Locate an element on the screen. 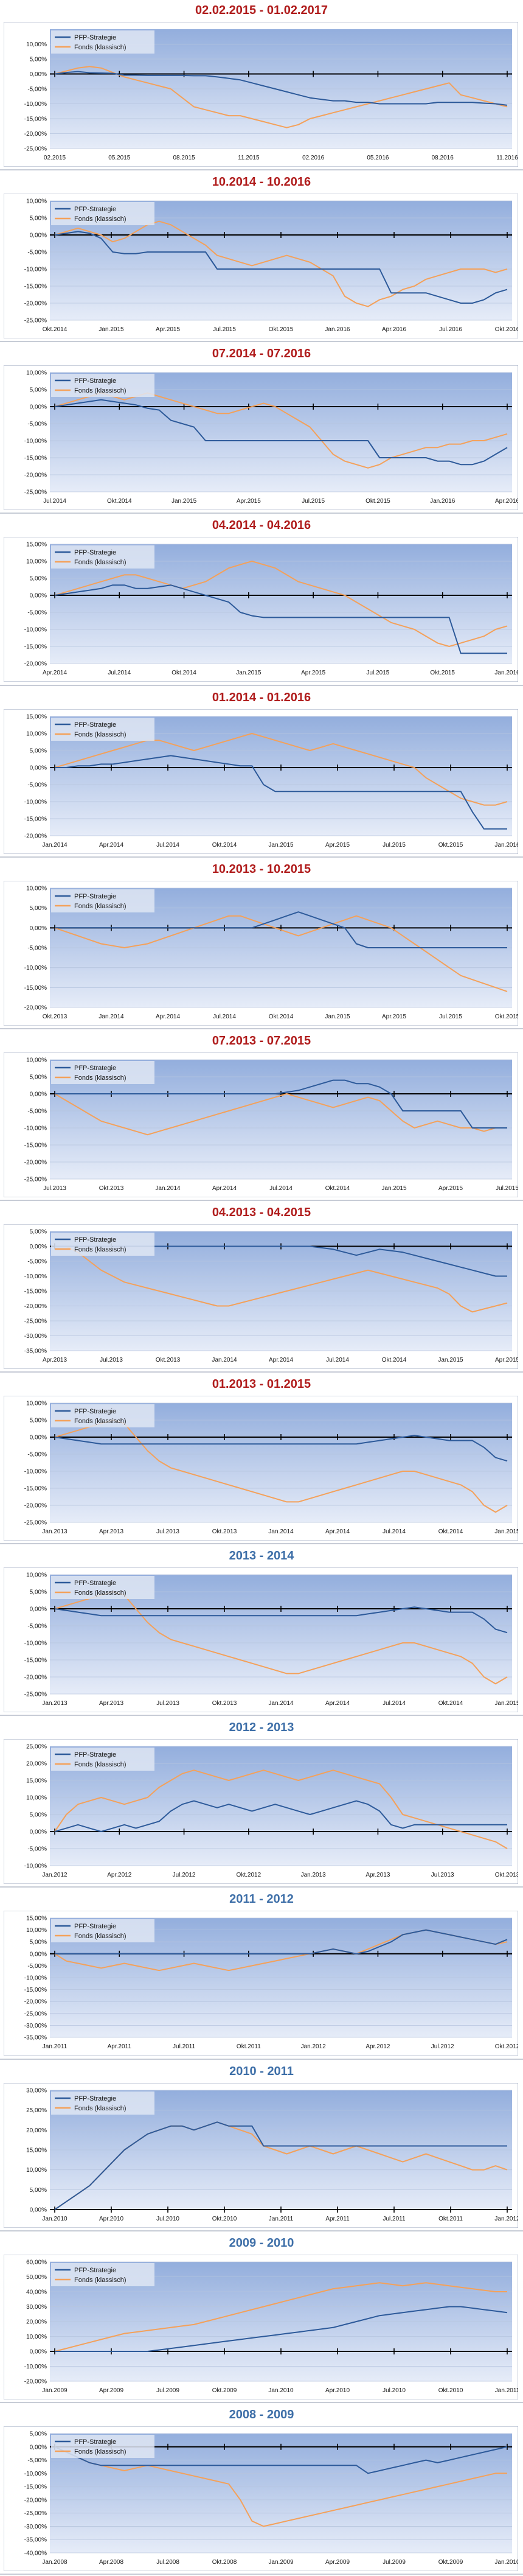 This screenshot has width=523, height=2576. x-tick-label: Apr.2016 is located at coordinates (507, 501).